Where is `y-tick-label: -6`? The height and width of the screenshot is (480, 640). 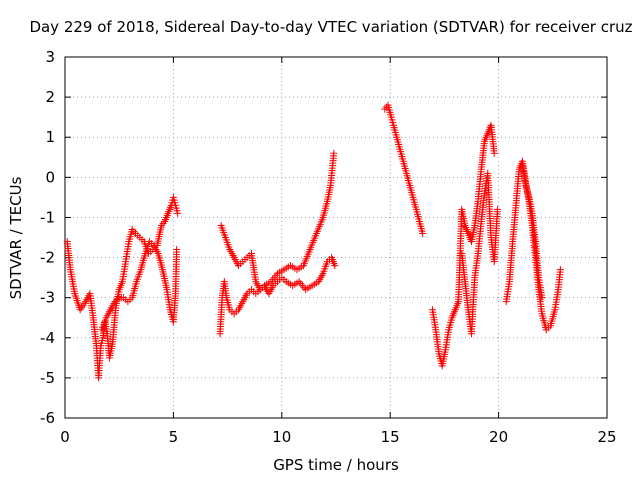 y-tick-label: -6 is located at coordinates (47, 418).